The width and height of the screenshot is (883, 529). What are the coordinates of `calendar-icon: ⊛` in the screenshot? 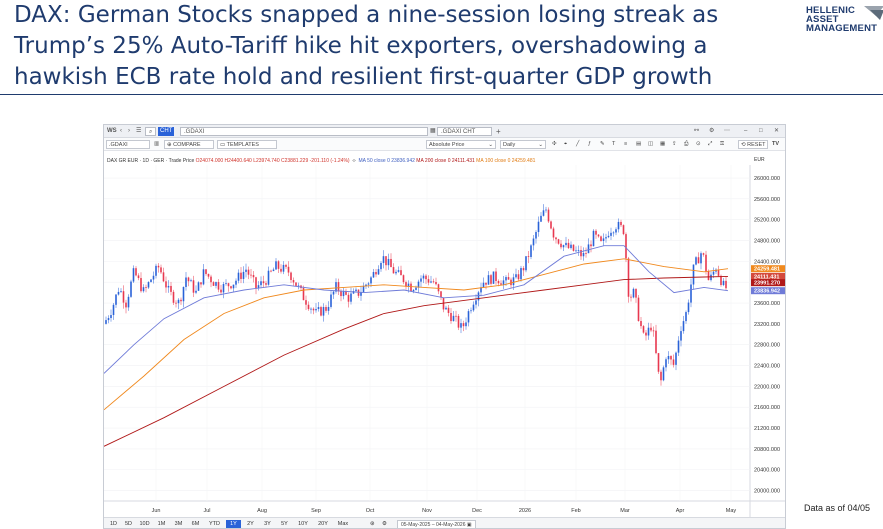 It's located at (372, 524).